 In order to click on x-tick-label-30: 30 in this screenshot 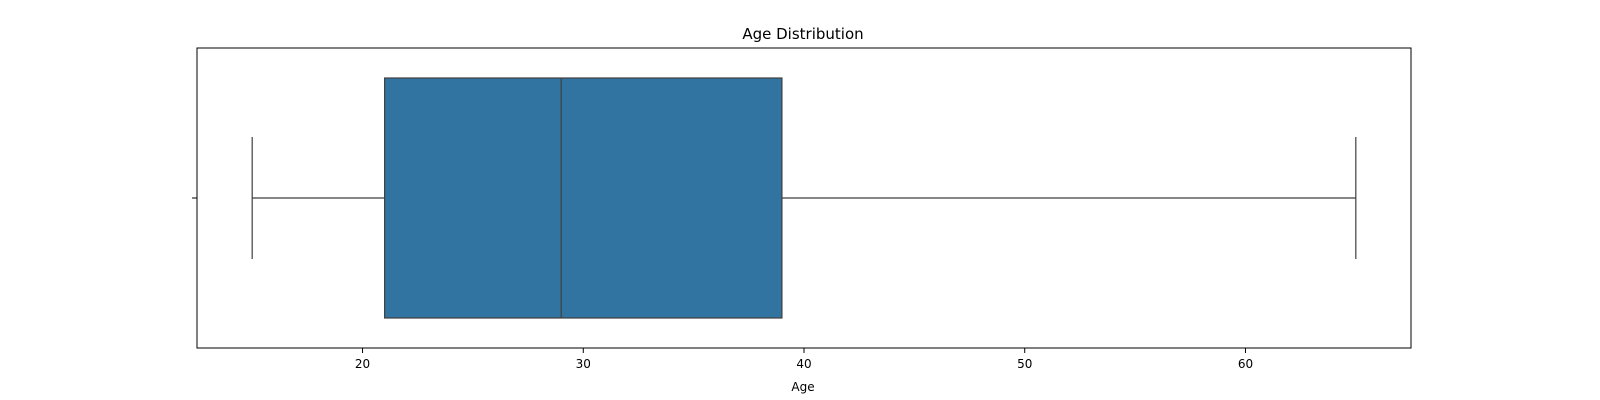, I will do `click(583, 364)`.